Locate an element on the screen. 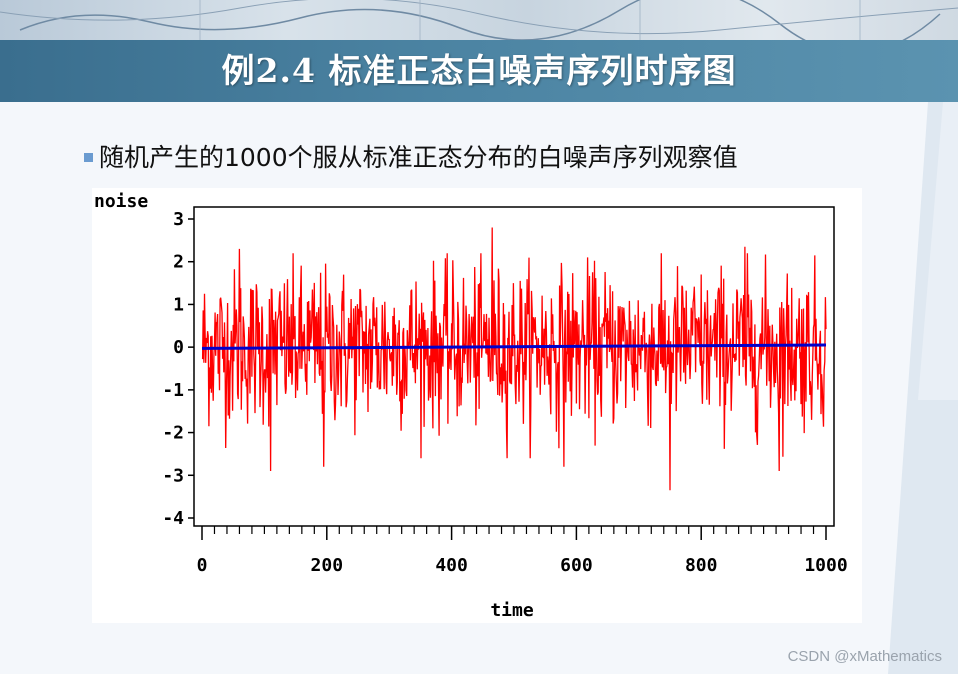 The height and width of the screenshot is (674, 958). title-bar is located at coordinates (479, 71).